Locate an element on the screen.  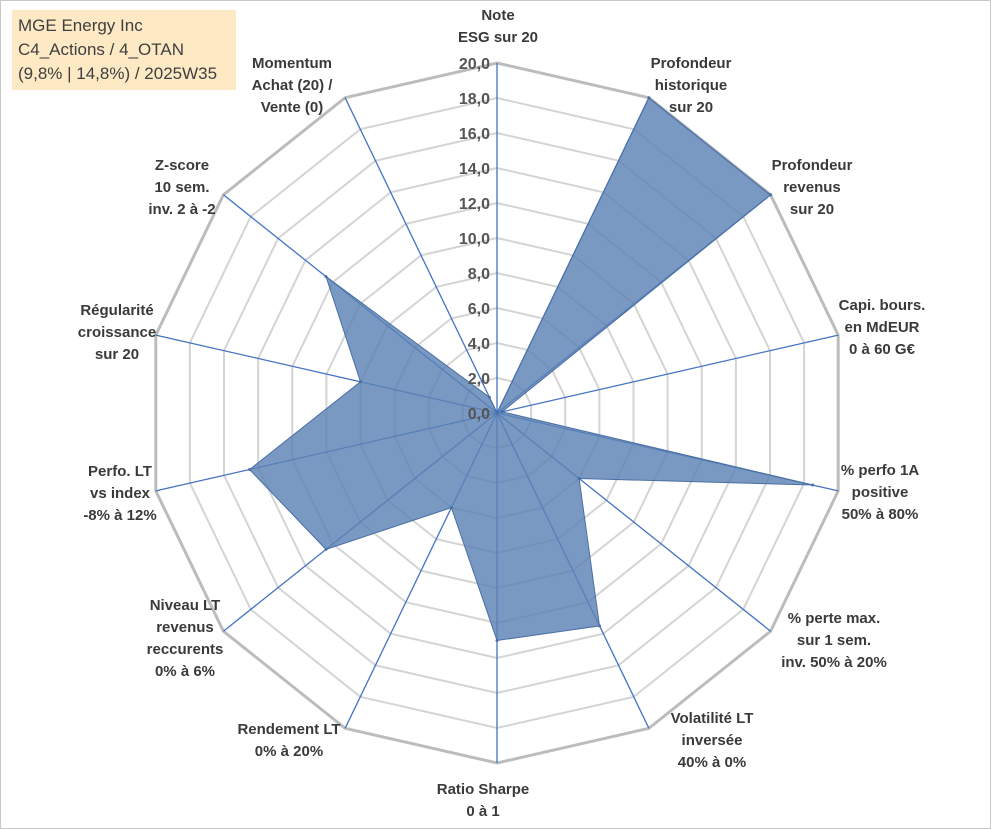
tick-label: 0,0 is located at coordinates (479, 414).